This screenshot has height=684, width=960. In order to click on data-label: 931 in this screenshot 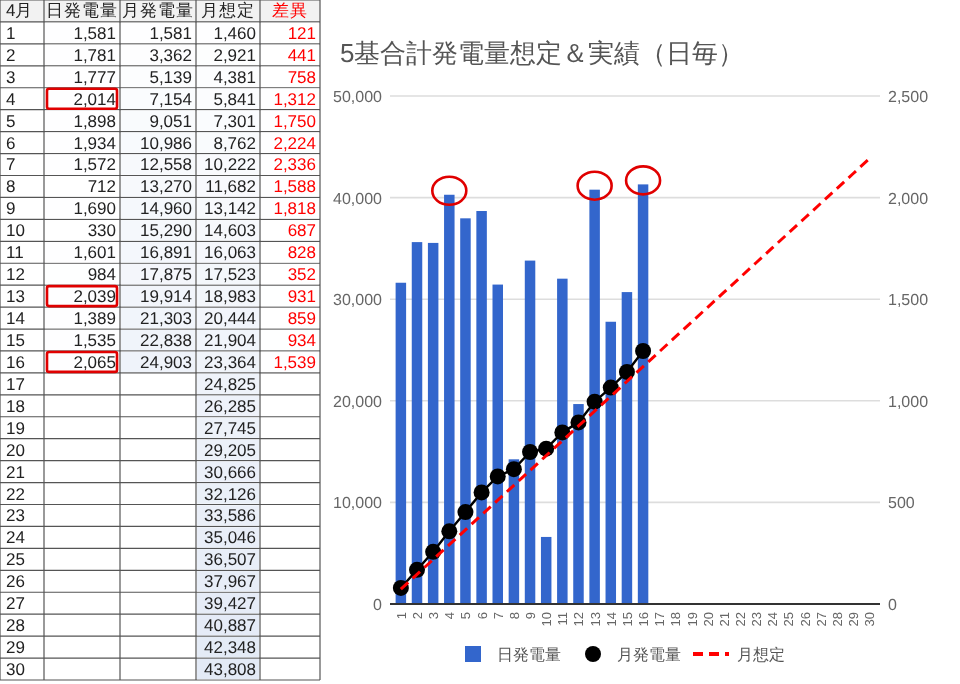, I will do `click(302, 296)`.